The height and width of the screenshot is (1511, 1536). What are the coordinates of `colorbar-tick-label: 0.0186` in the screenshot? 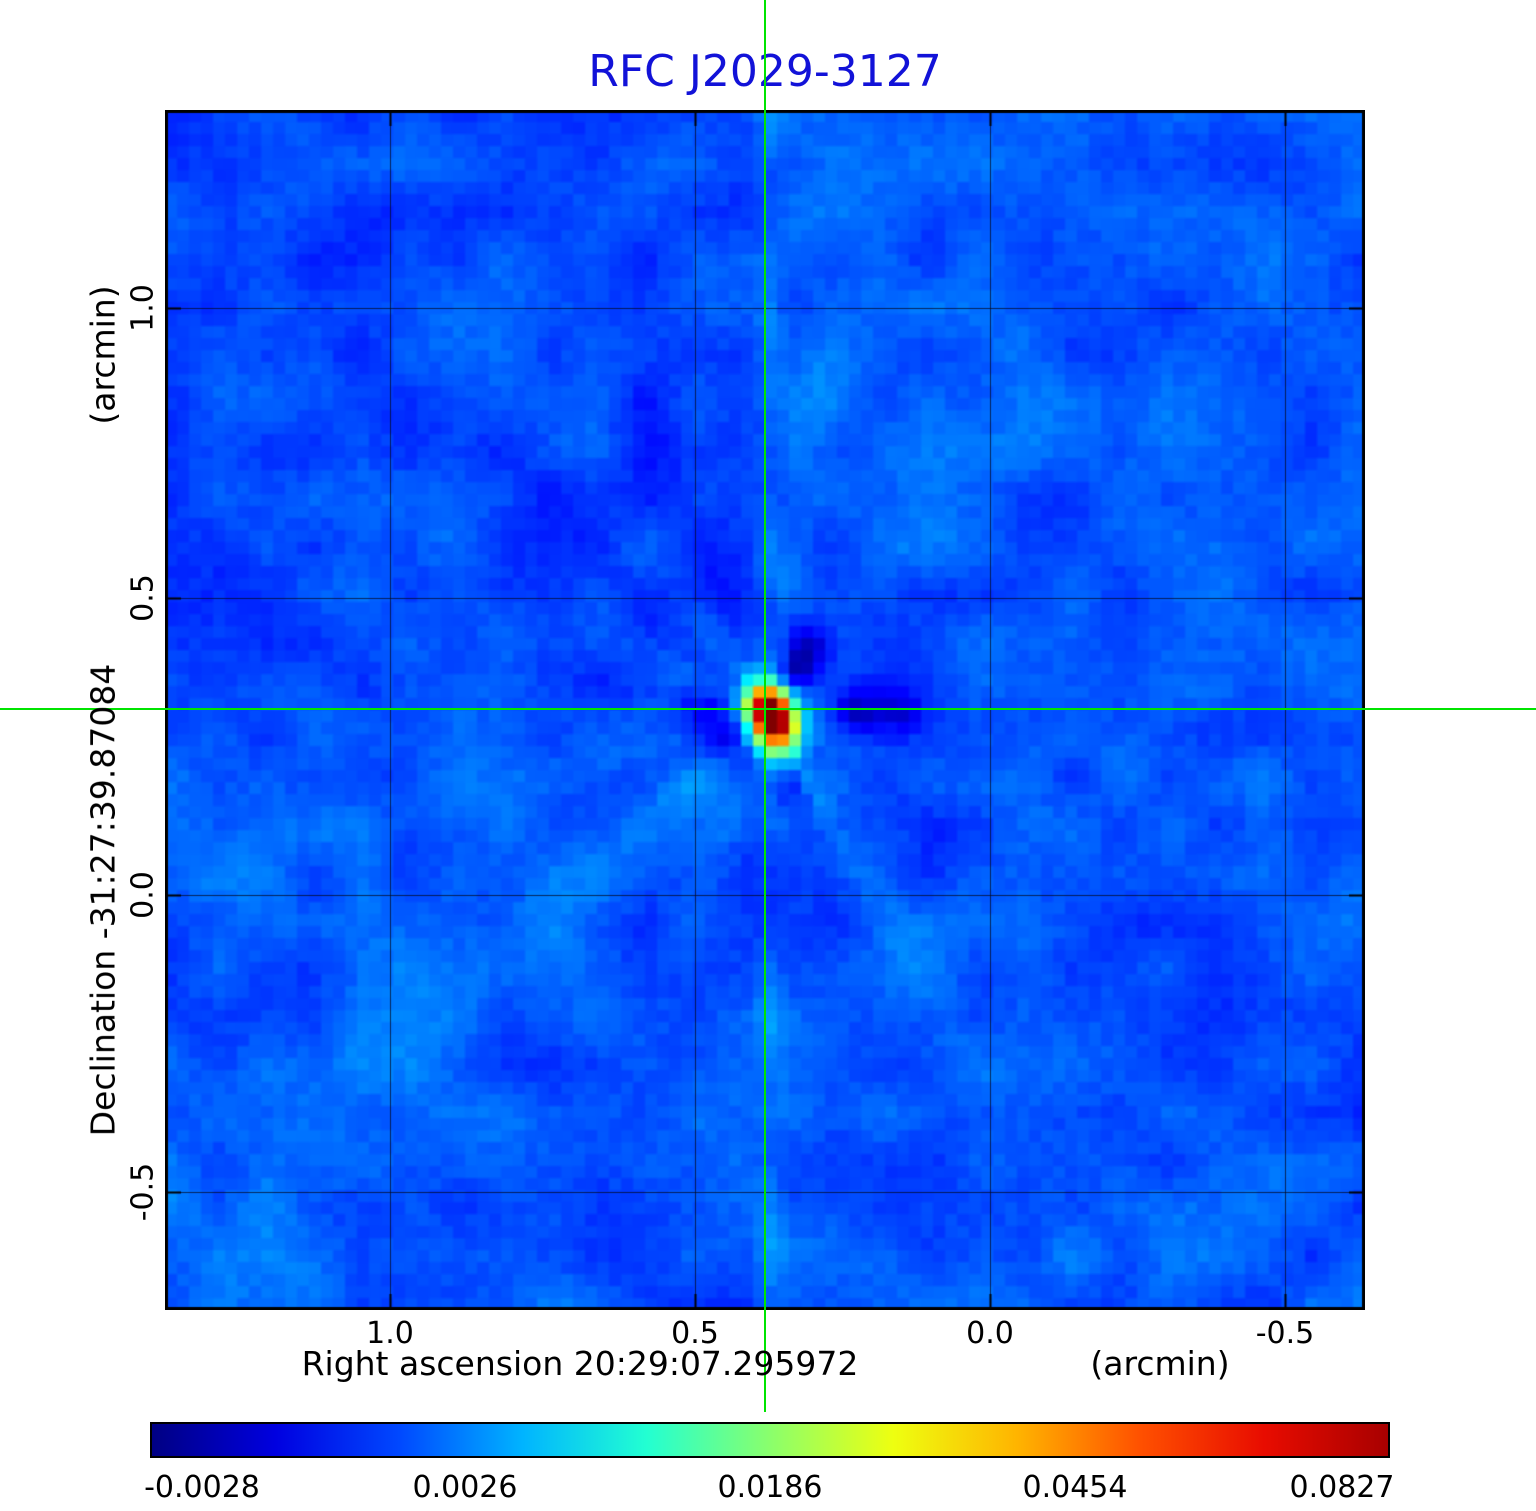 It's located at (770, 1487).